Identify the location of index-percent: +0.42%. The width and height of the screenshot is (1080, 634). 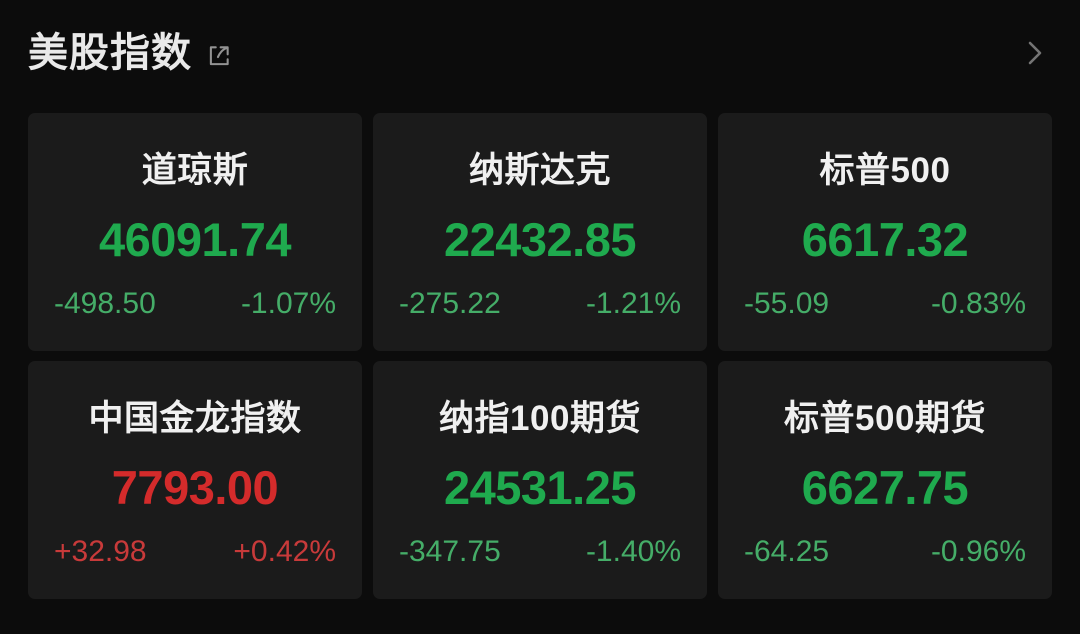
(284, 551).